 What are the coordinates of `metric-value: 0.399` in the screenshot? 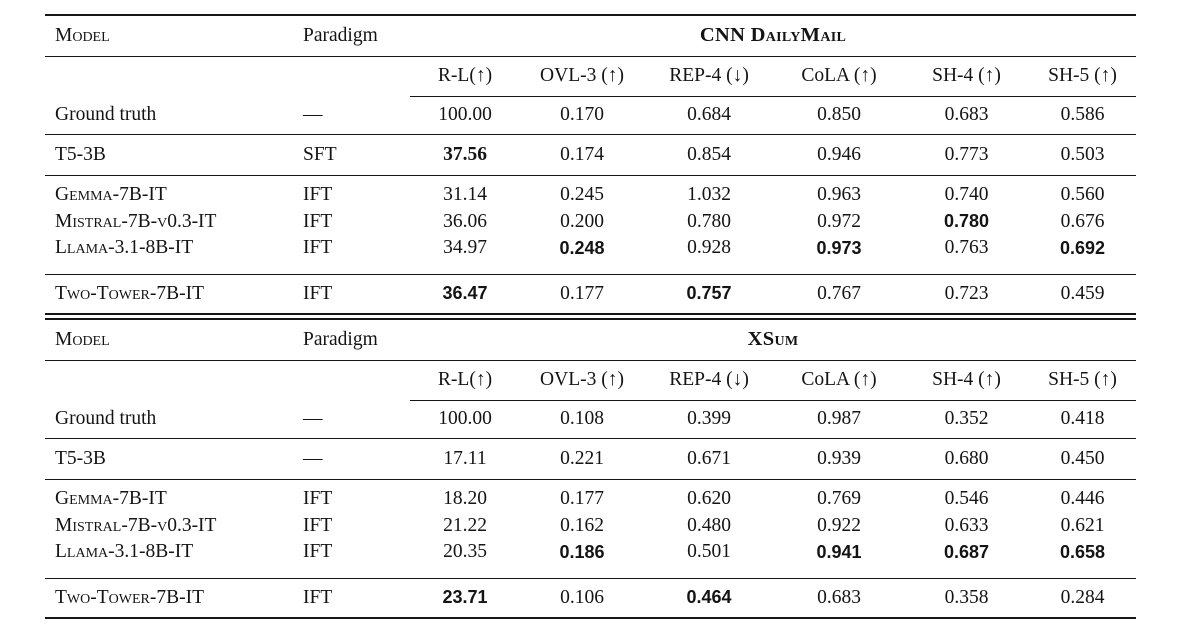 It's located at (709, 419).